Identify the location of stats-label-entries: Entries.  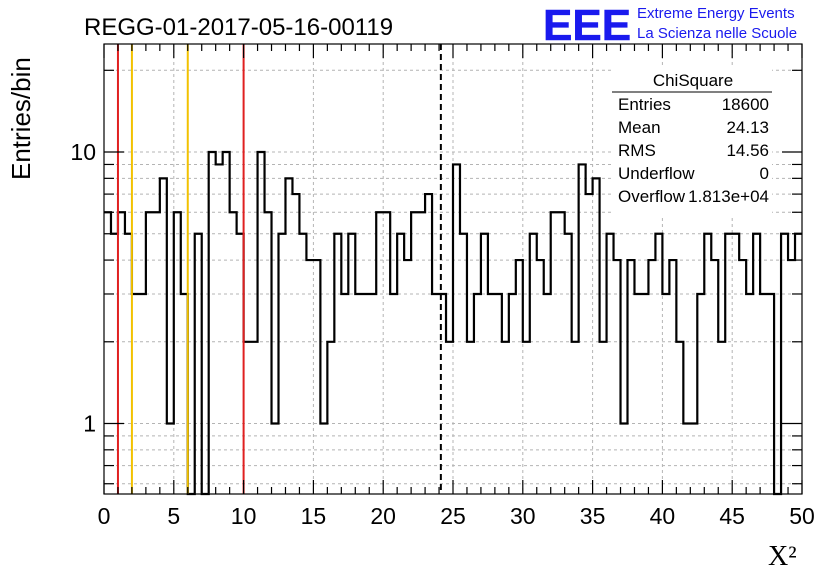
(644, 104).